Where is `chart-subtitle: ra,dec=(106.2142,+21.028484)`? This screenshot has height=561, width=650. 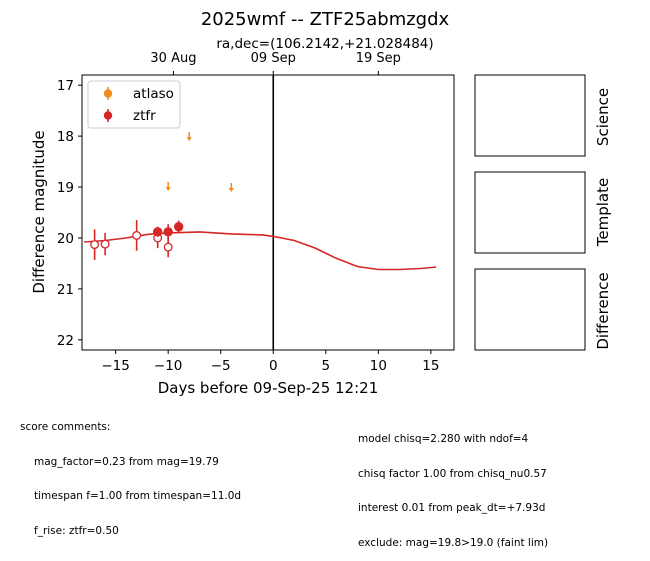
chart-subtitle: ra,dec=(106.2142,+21.028484) is located at coordinates (324, 44).